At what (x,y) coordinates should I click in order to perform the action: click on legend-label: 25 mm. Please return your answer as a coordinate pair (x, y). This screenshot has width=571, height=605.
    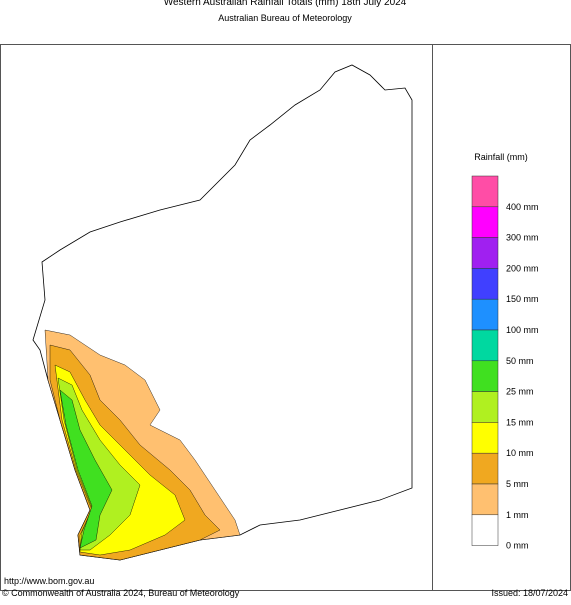
    Looking at the image, I should click on (520, 392).